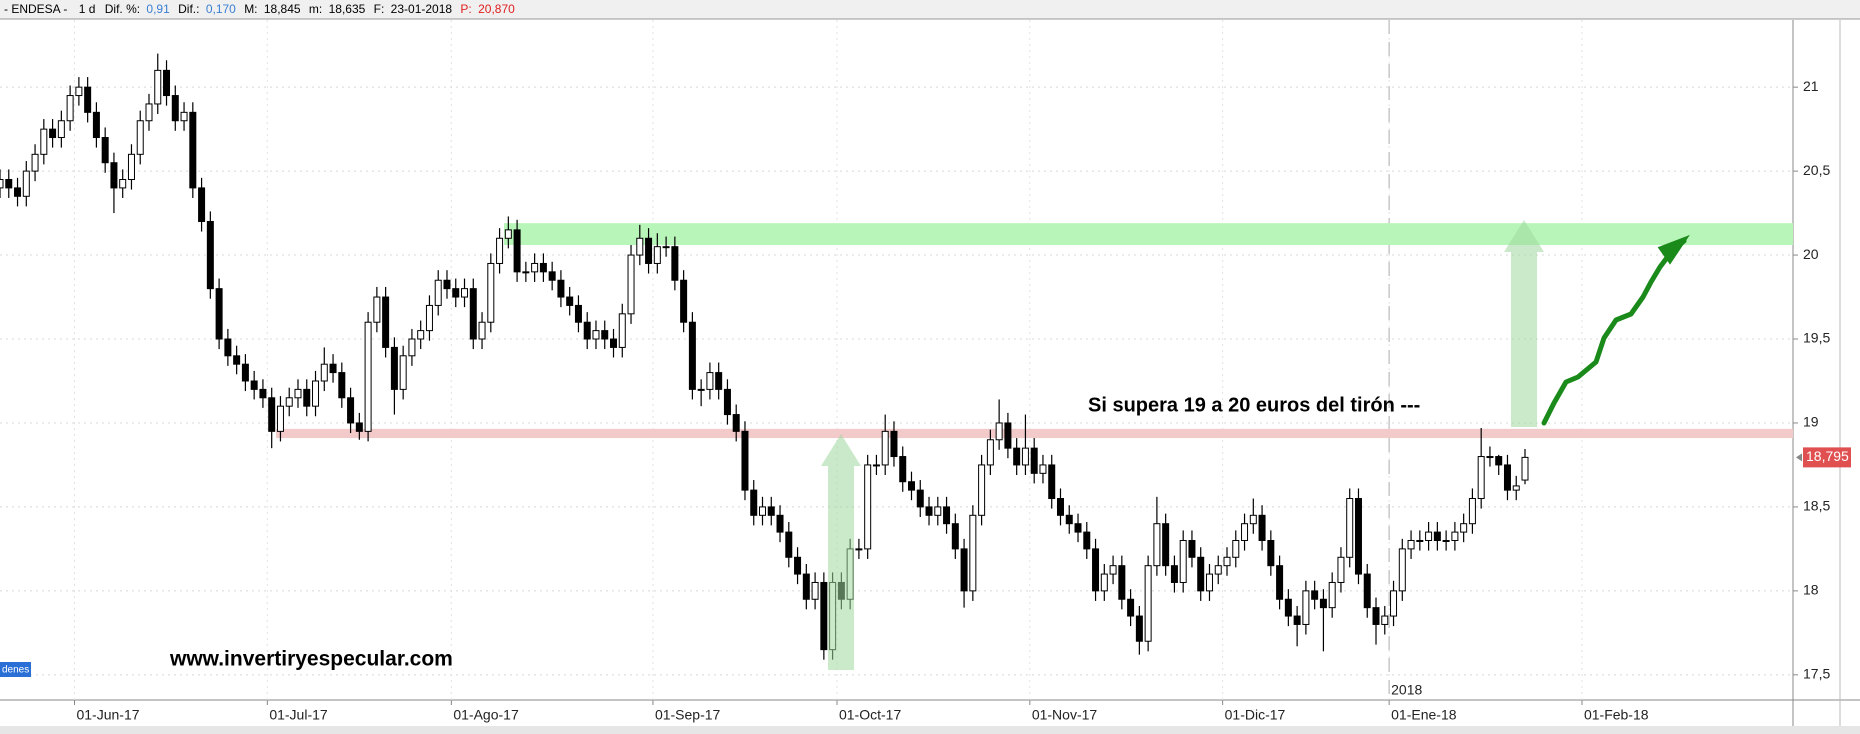 The height and width of the screenshot is (734, 1860). What do you see at coordinates (311, 659) in the screenshot?
I see `watermark: www.invertiryespecular.com` at bounding box center [311, 659].